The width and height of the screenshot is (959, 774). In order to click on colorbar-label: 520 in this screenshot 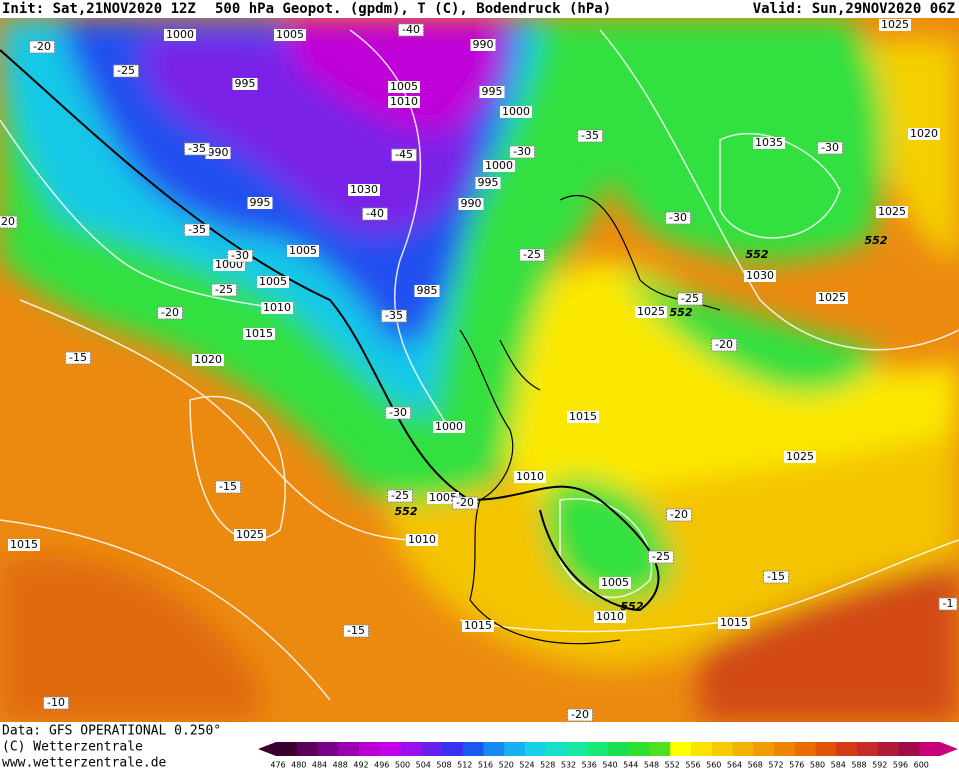, I will do `click(506, 765)`.